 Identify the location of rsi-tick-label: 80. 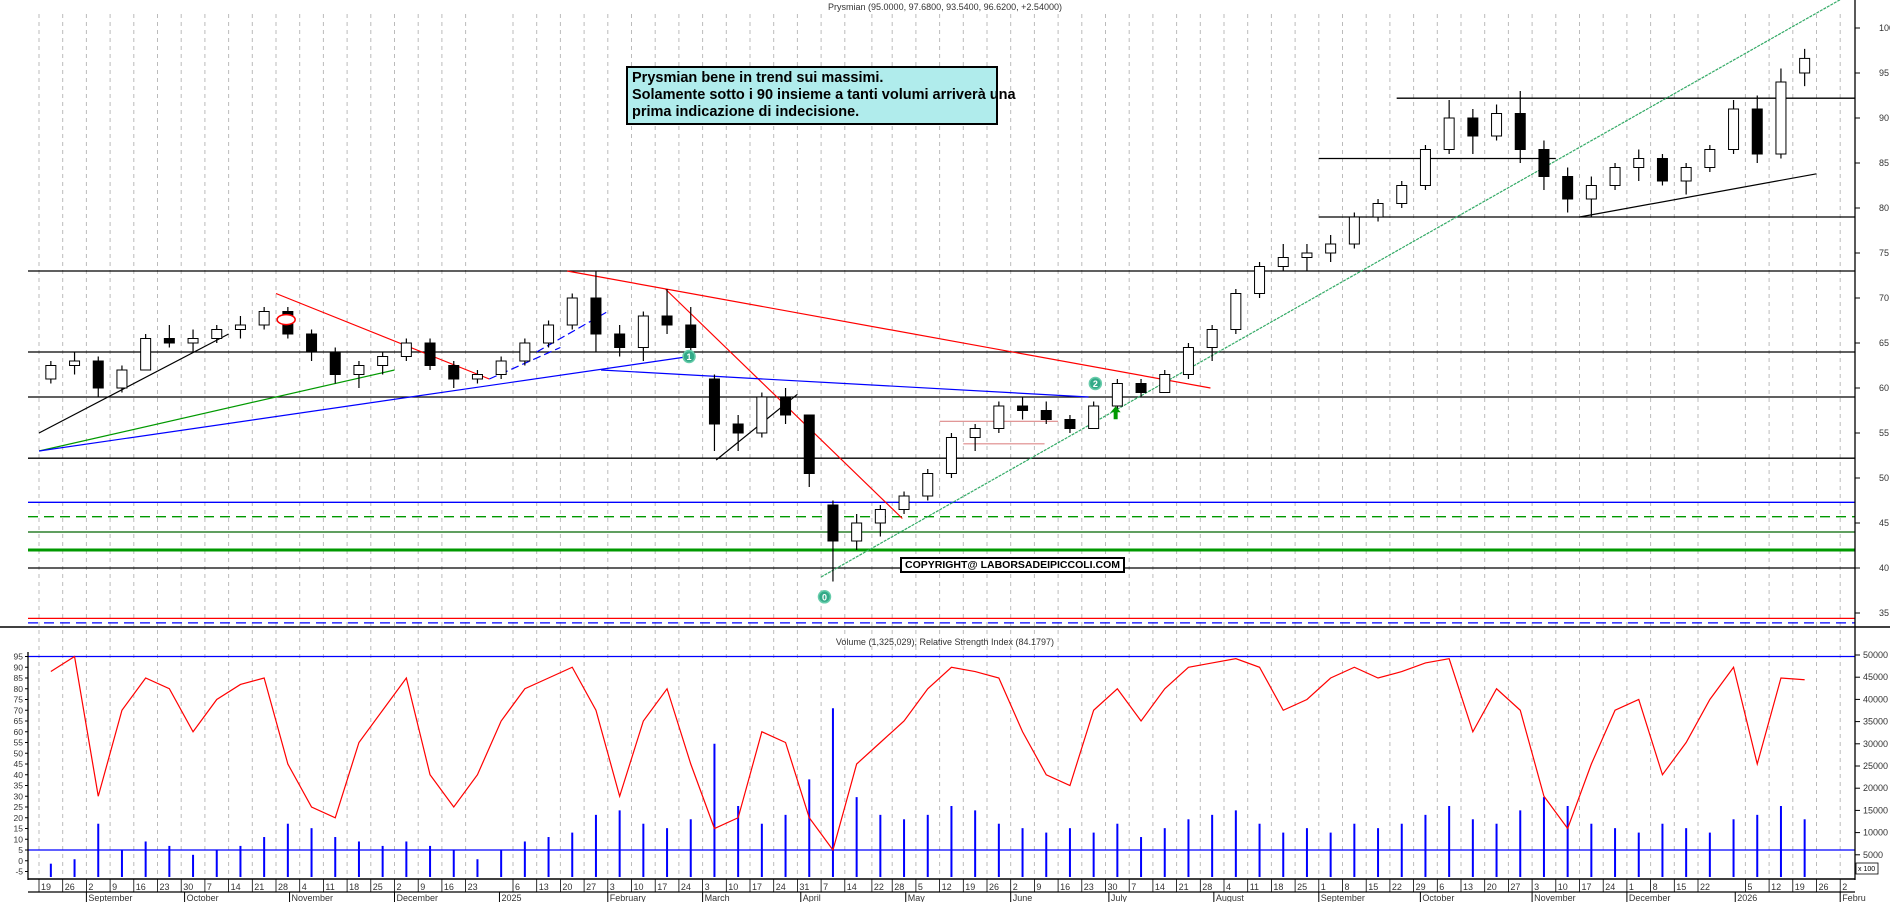
(19, 689).